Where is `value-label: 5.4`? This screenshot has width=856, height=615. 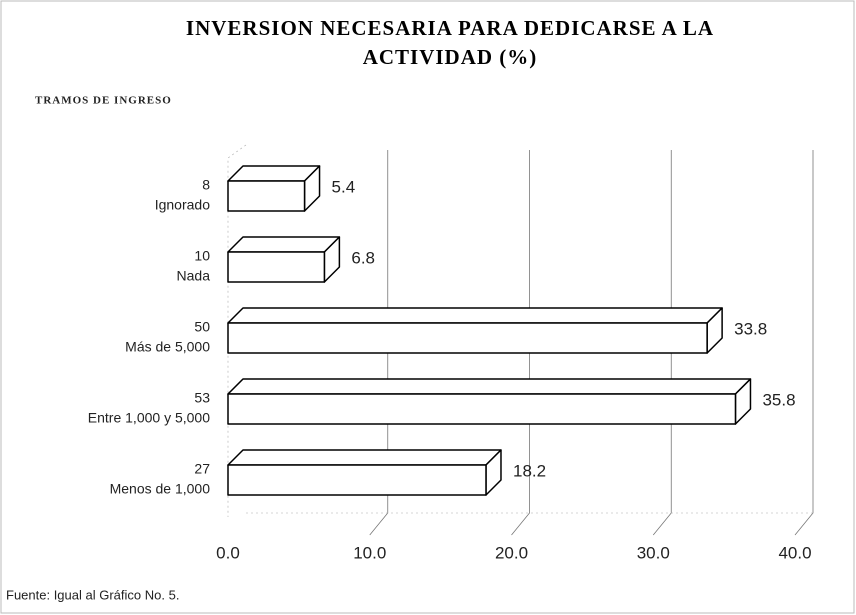 value-label: 5.4 is located at coordinates (344, 186).